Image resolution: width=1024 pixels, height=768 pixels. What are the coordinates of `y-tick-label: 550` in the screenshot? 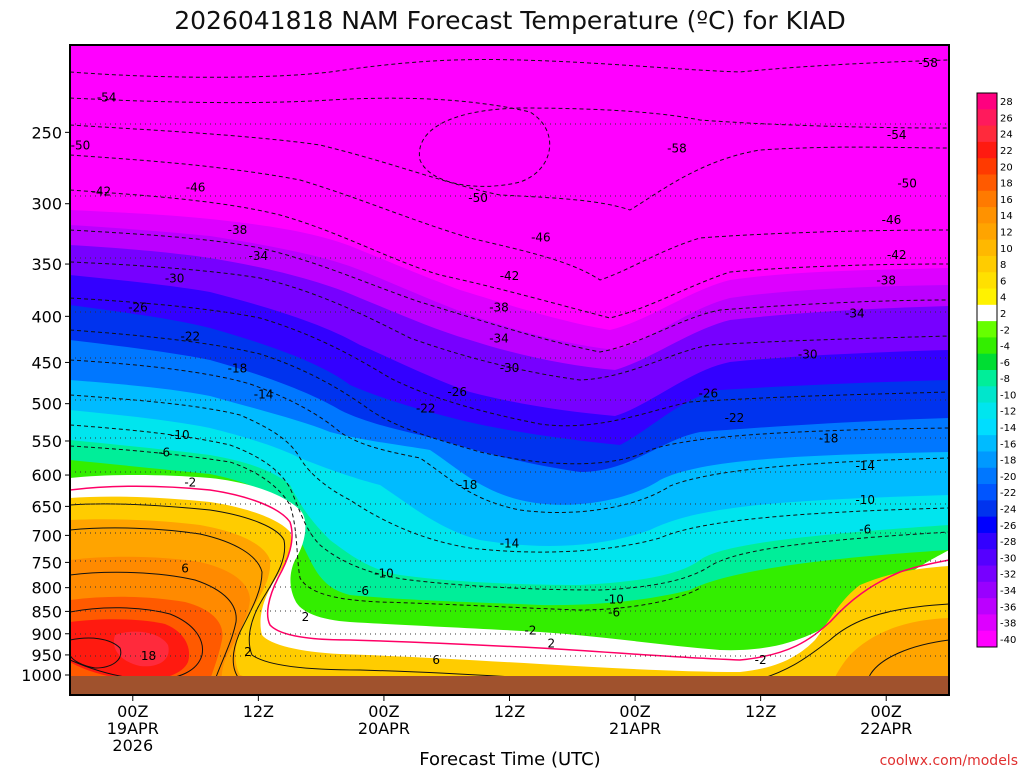 It's located at (46, 441).